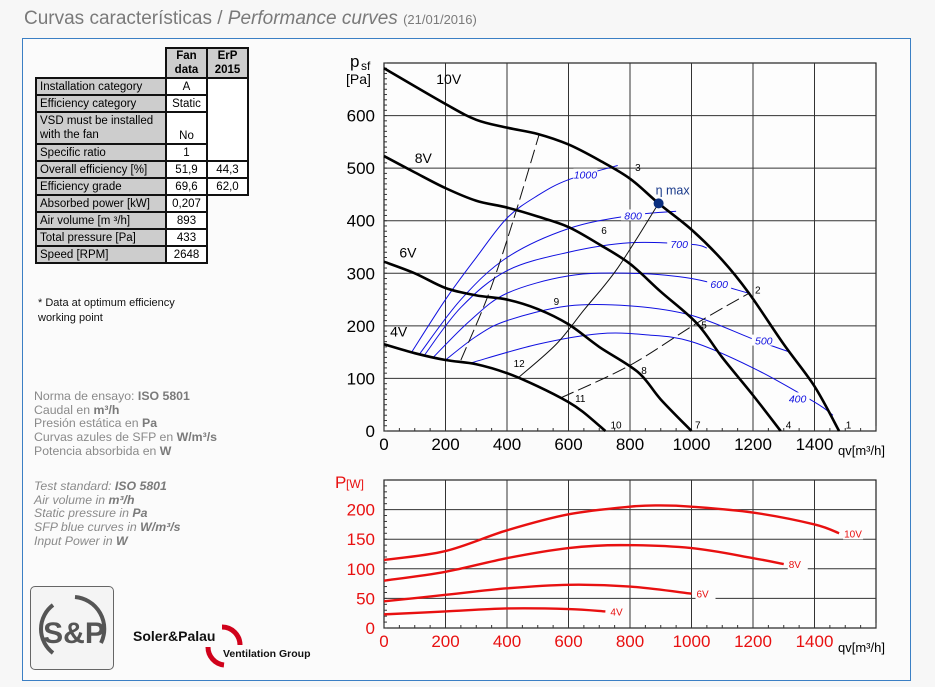 Image resolution: width=935 pixels, height=687 pixels. Describe the element at coordinates (101, 237) in the screenshot. I see `row-label: Total pressure [Pa]` at that location.